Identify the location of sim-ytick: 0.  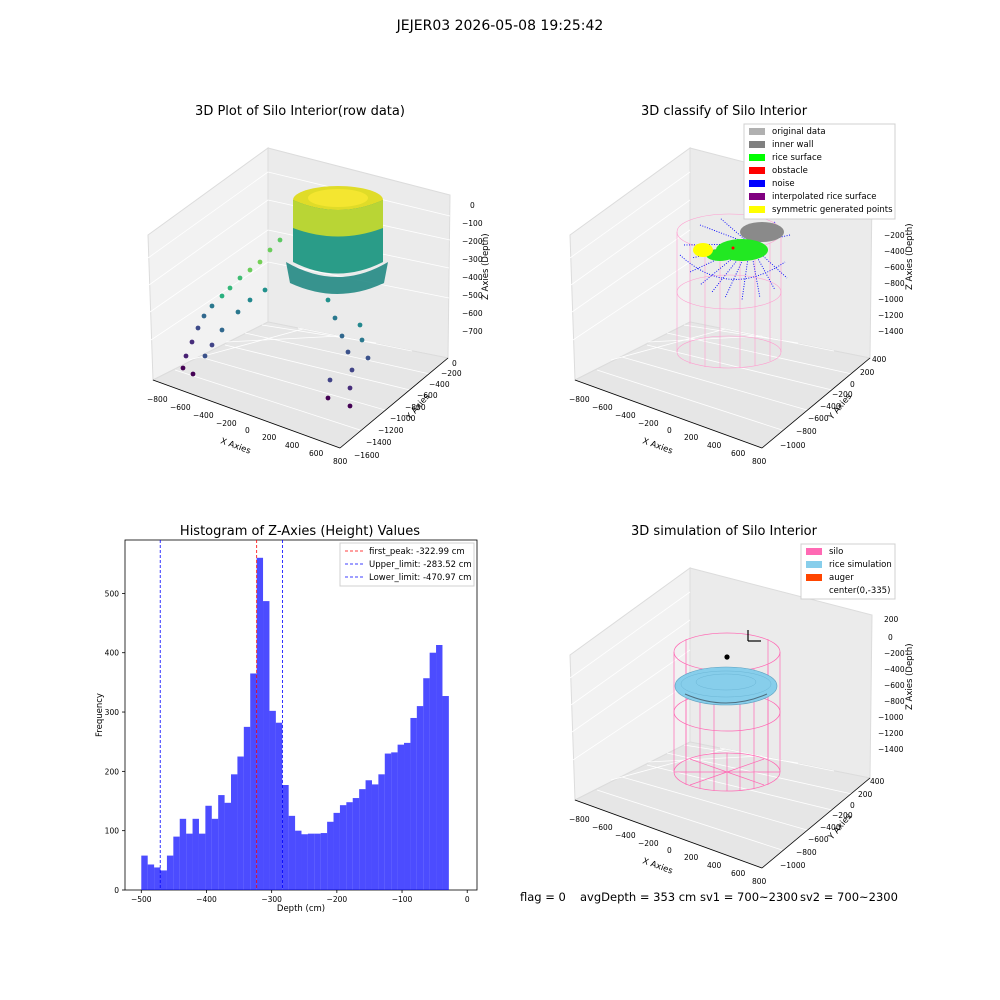
(852, 805).